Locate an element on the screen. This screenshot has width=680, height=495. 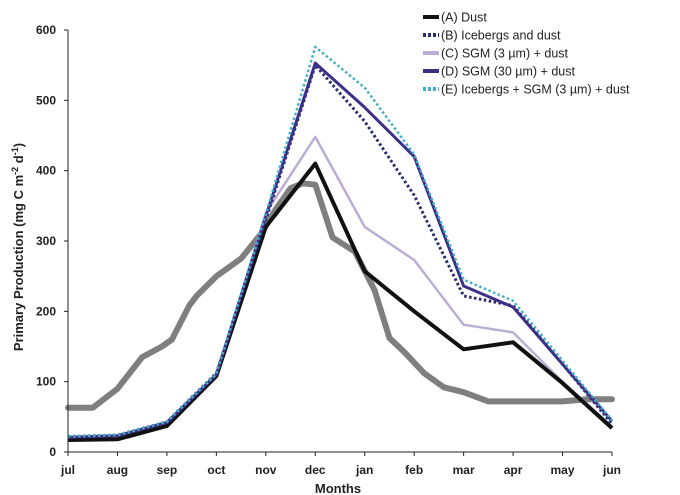
y-axis-label-mid: d is located at coordinates (18, 161).